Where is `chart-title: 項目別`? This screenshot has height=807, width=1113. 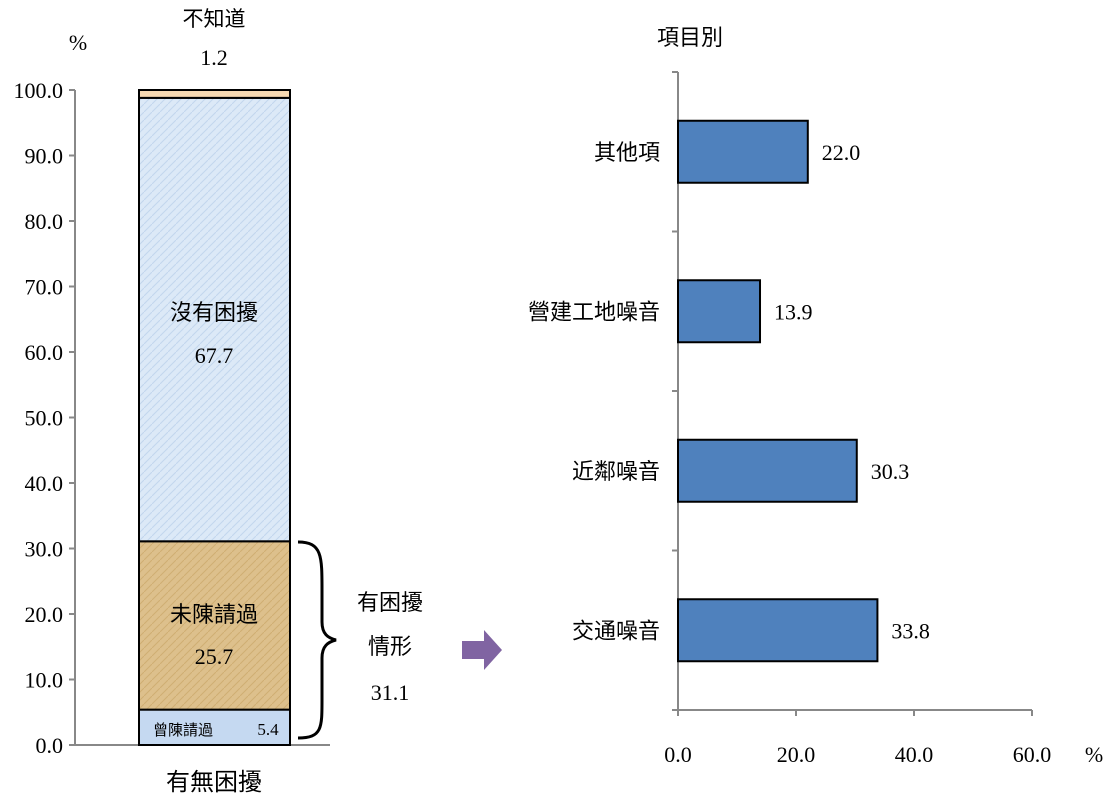 chart-title: 項目別 is located at coordinates (690, 38).